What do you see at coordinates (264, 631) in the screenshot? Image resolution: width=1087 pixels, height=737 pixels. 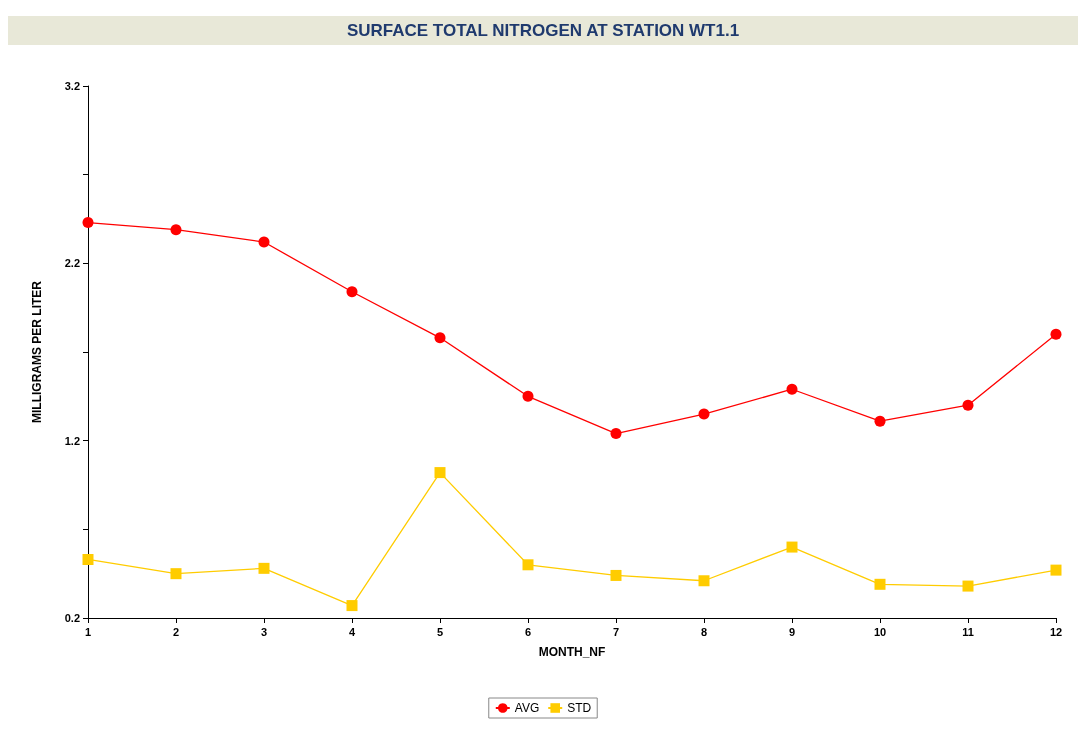 I see `x-tick-label: 3` at bounding box center [264, 631].